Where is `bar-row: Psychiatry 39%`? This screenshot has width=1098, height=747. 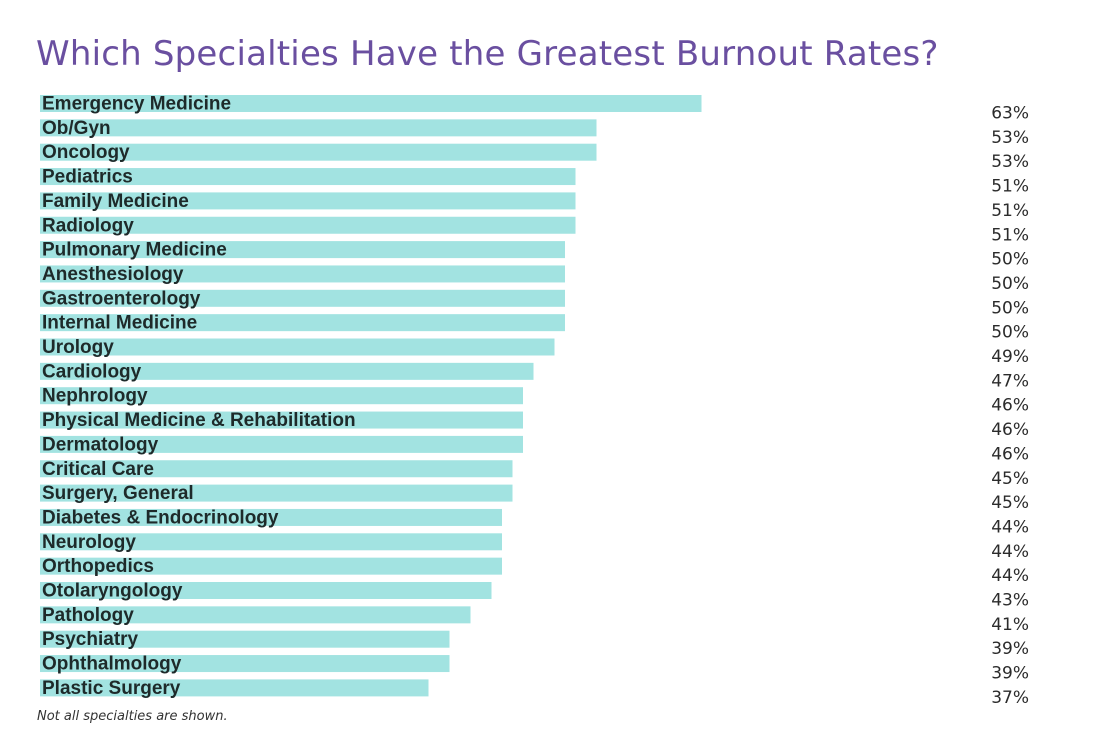 bar-row: Psychiatry 39% is located at coordinates (534, 644).